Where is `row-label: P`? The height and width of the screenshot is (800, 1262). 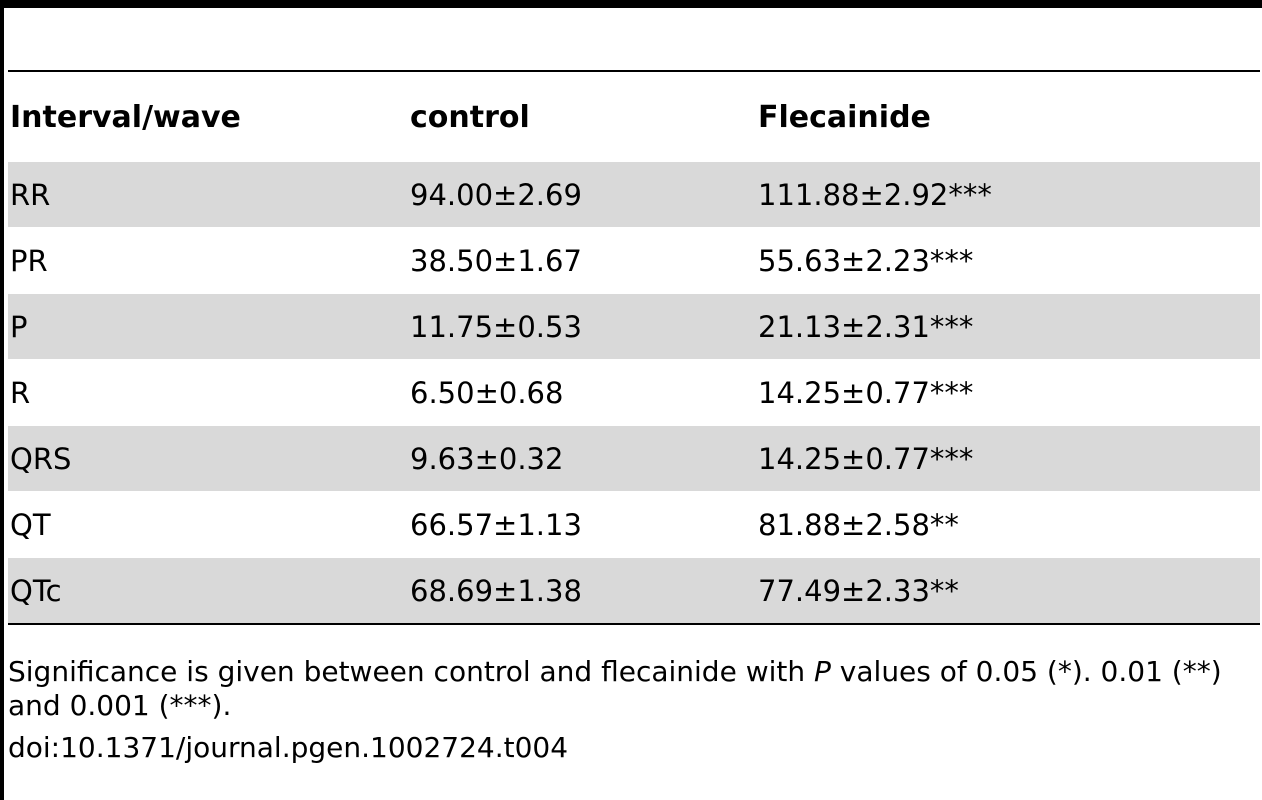
row-label: P is located at coordinates (208, 326).